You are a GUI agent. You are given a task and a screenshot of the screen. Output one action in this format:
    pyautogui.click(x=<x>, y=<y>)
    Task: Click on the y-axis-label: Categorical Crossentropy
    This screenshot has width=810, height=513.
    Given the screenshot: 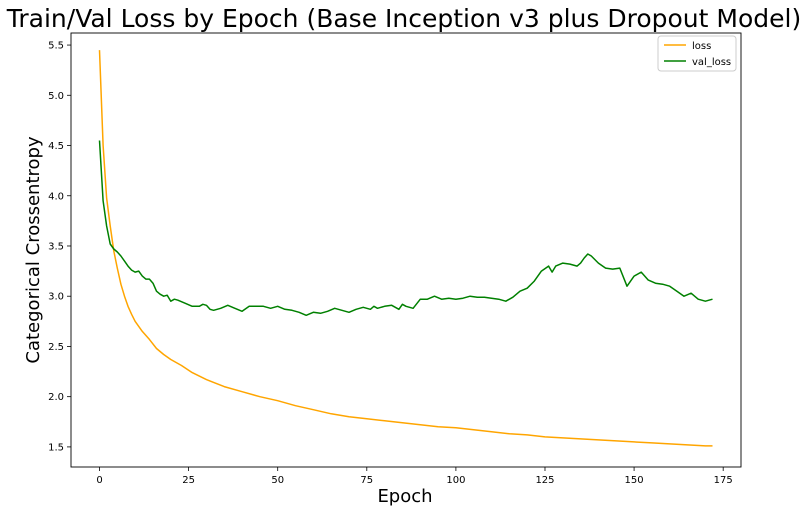 What is the action you would take?
    pyautogui.click(x=33, y=250)
    